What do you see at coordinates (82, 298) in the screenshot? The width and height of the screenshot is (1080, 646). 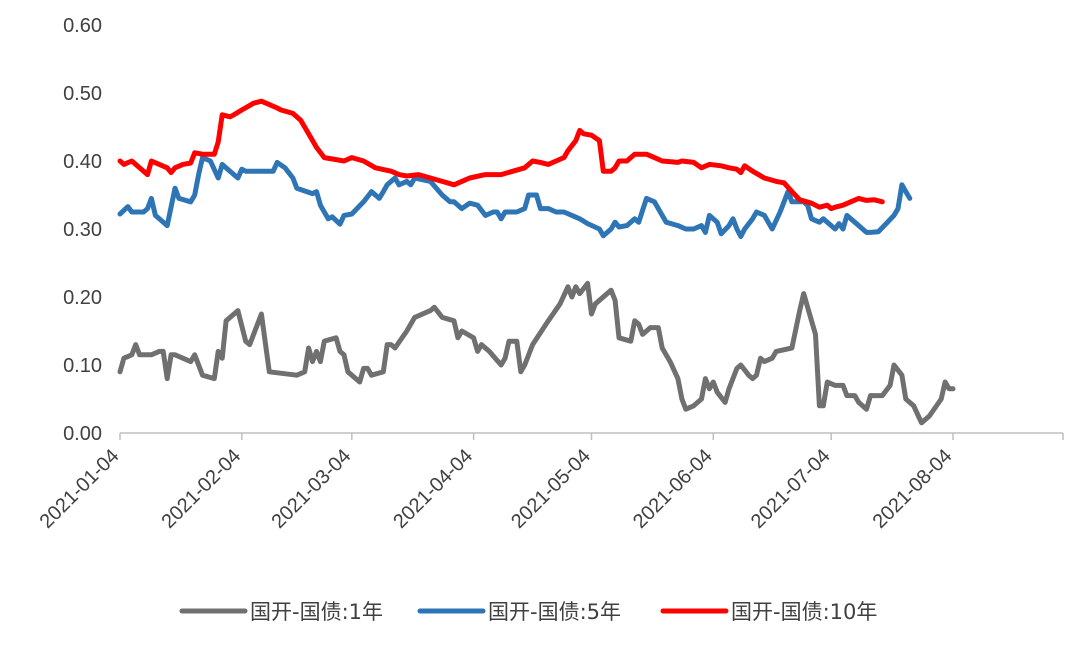 I see `y-tick-label: 0.20` at bounding box center [82, 298].